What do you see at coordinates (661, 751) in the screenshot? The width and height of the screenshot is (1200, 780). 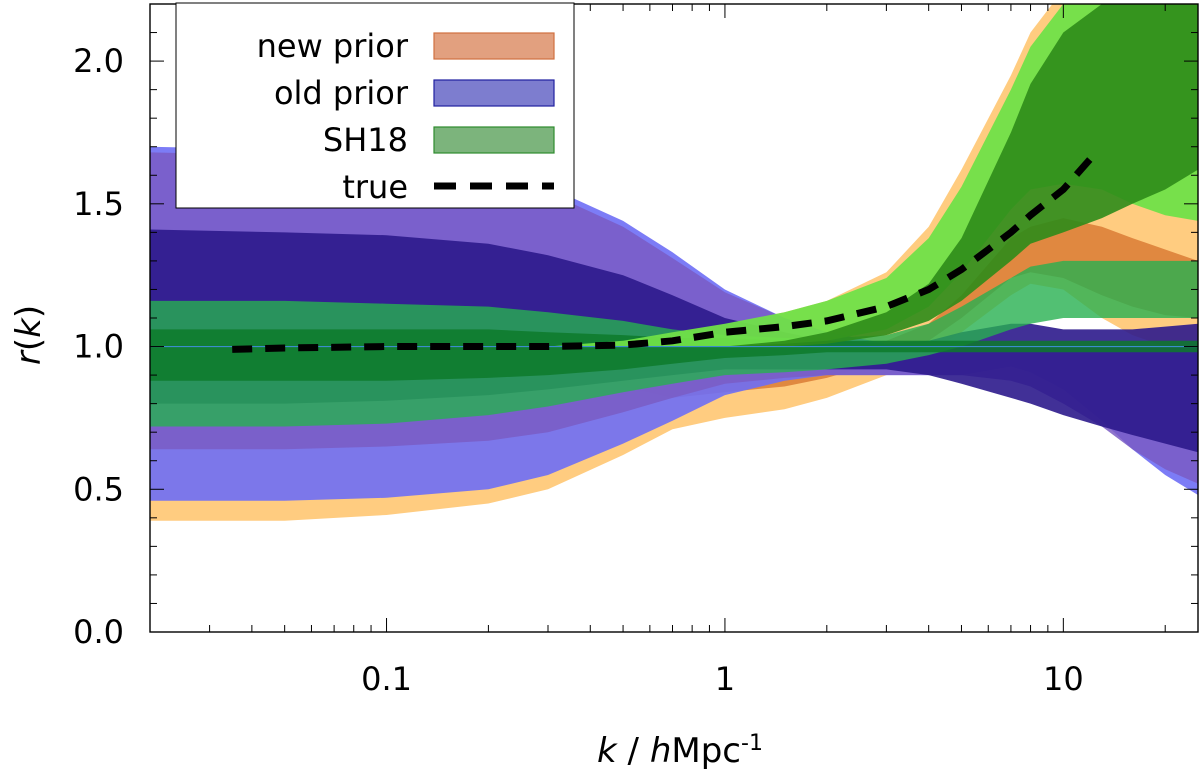 I see `x-axis-unit-h: h` at bounding box center [661, 751].